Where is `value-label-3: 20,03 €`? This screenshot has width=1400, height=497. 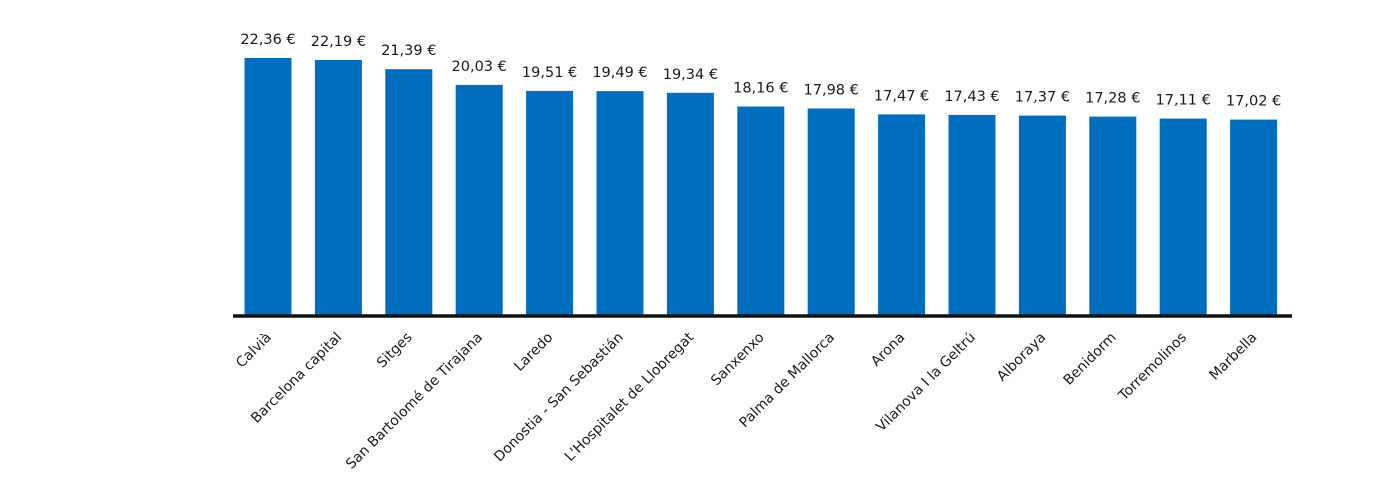
value-label-3: 20,03 € is located at coordinates (479, 67).